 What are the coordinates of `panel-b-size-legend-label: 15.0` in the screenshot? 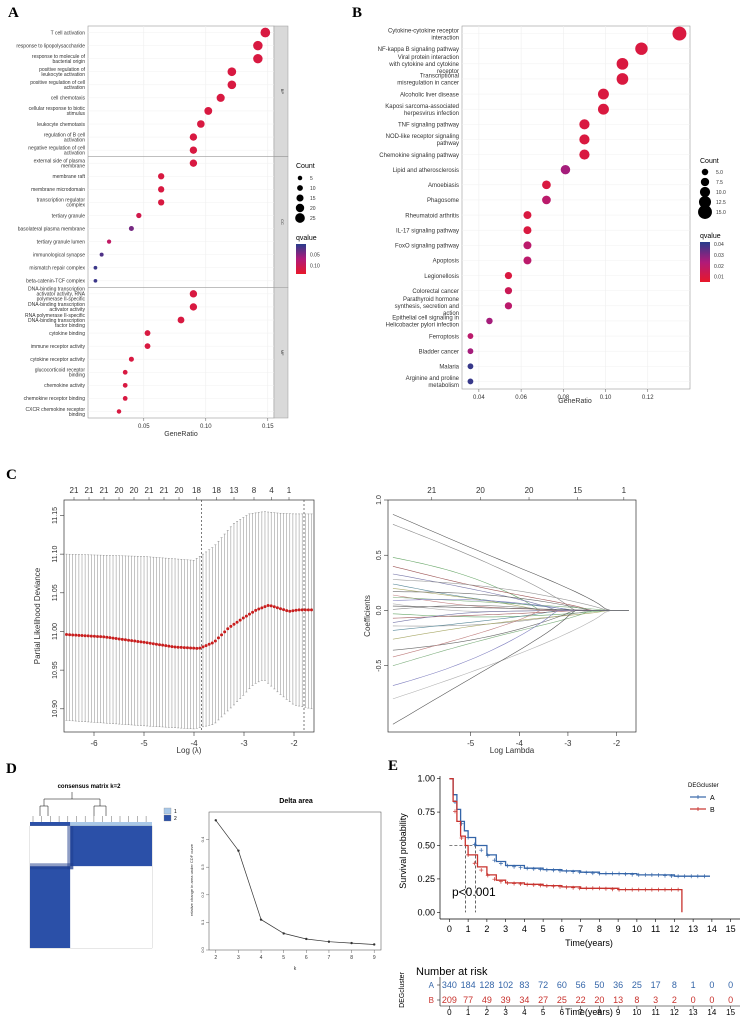 It's located at (721, 213).